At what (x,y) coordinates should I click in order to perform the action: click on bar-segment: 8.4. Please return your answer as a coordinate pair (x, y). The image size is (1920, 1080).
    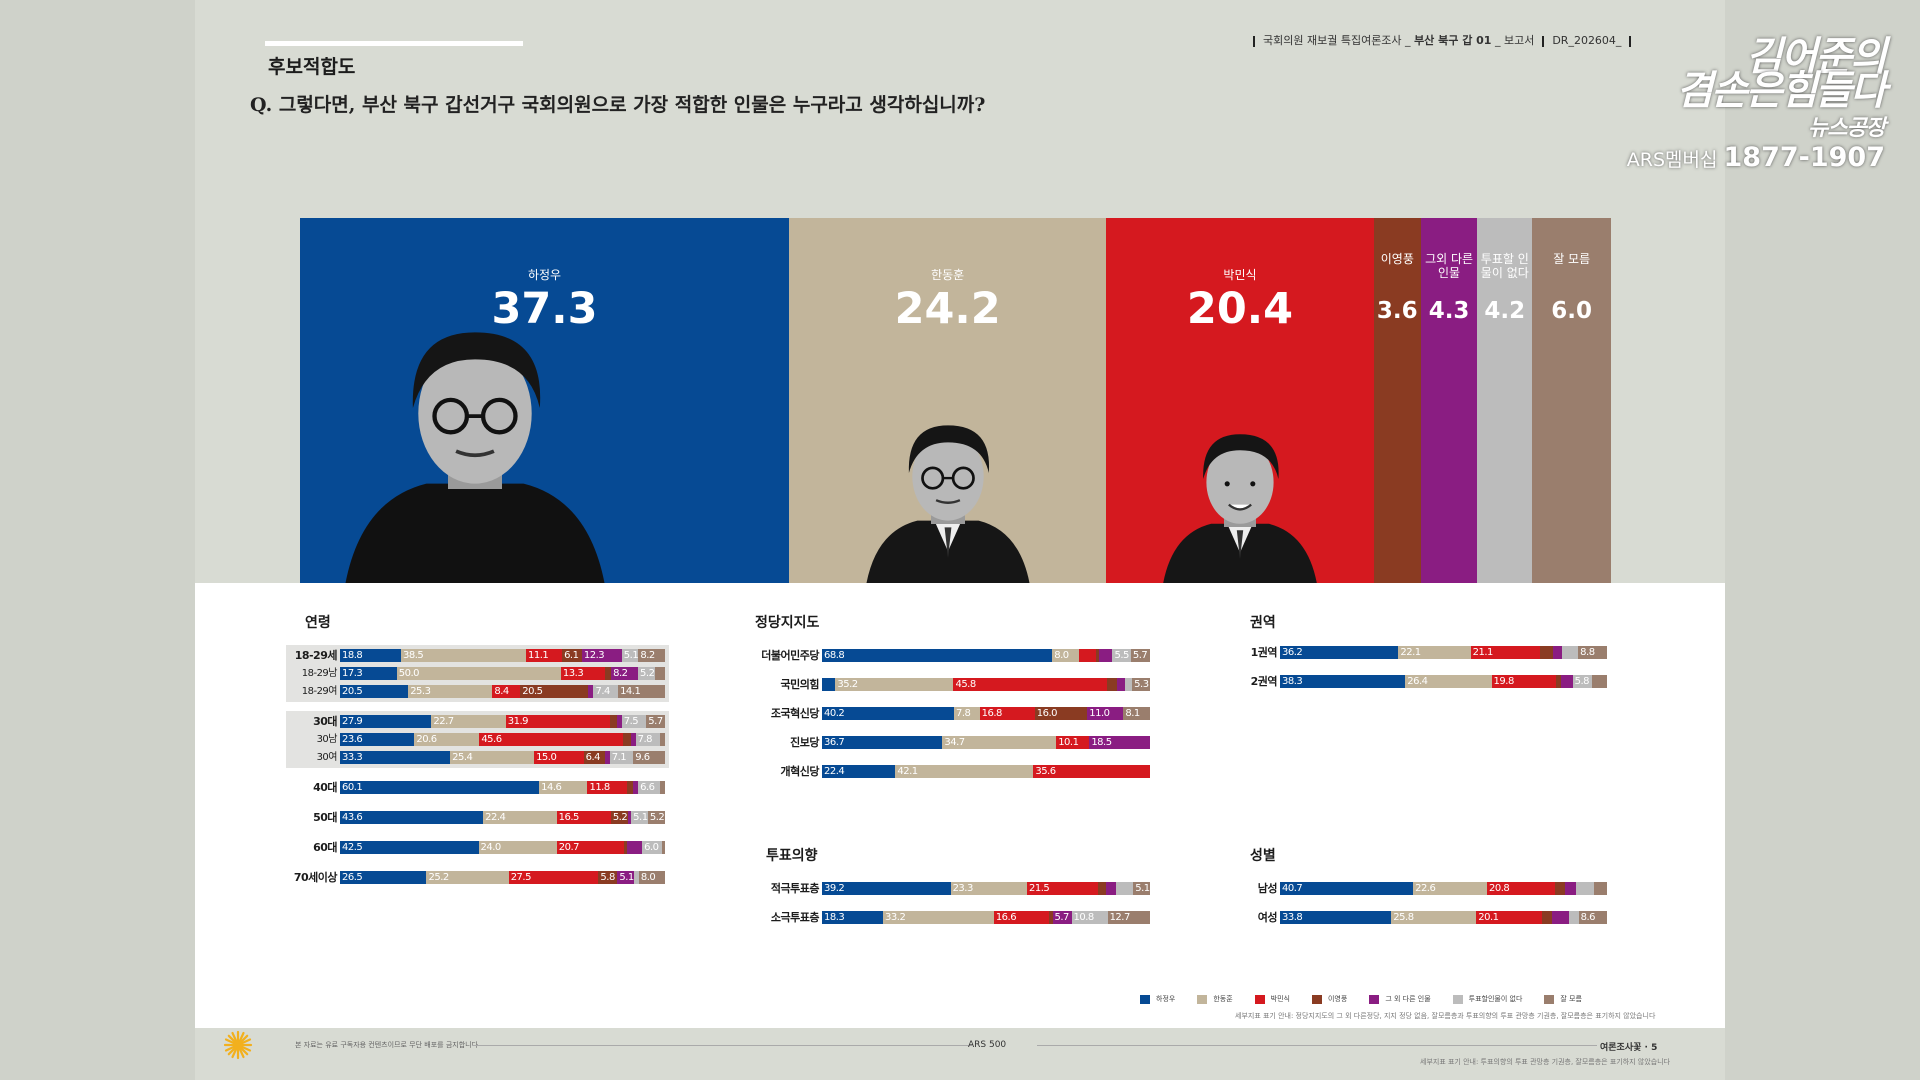
    Looking at the image, I should click on (506, 691).